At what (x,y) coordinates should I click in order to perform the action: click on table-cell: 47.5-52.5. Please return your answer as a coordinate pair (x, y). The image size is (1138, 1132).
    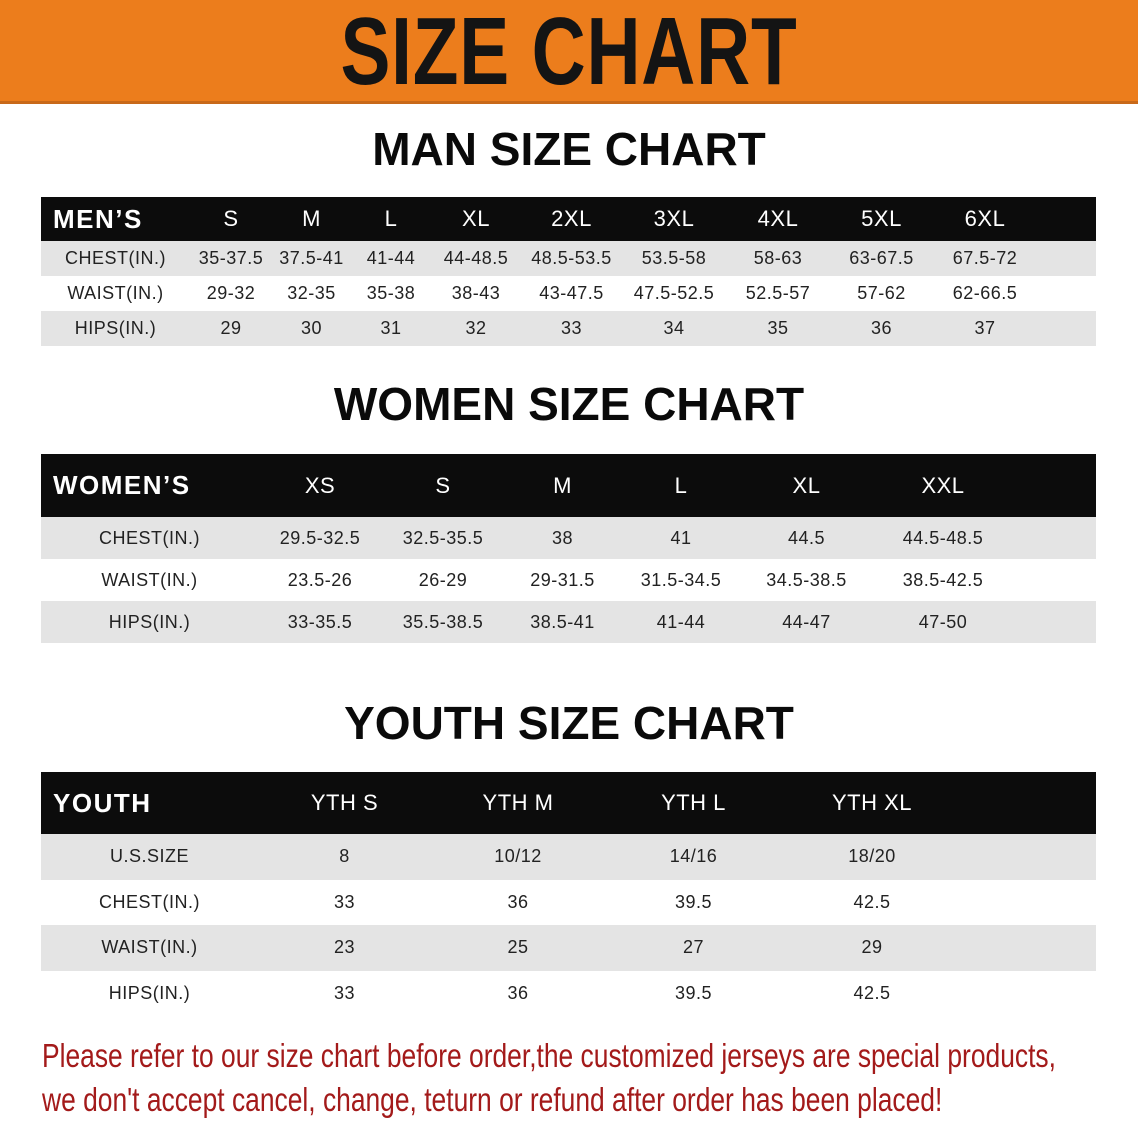
    Looking at the image, I should click on (674, 293).